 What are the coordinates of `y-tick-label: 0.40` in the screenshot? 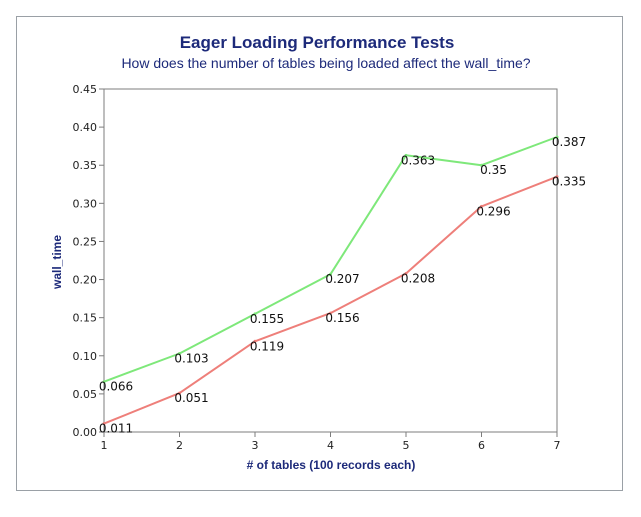 It's located at (85, 127).